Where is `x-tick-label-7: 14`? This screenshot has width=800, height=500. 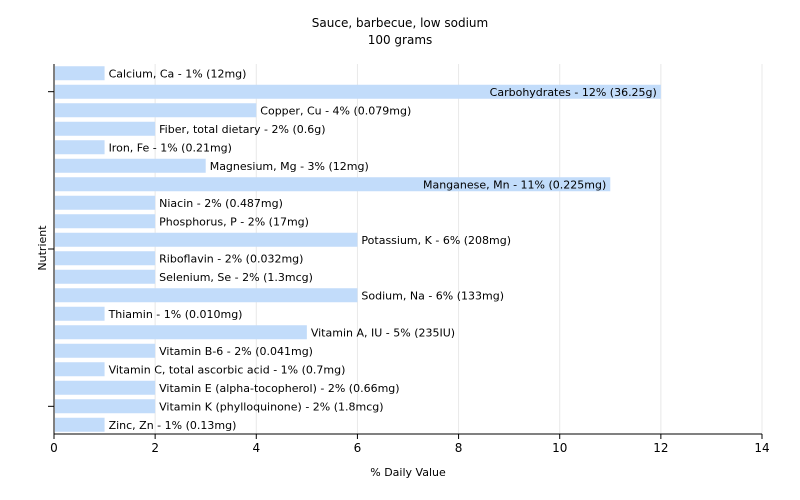 x-tick-label-7: 14 is located at coordinates (761, 448).